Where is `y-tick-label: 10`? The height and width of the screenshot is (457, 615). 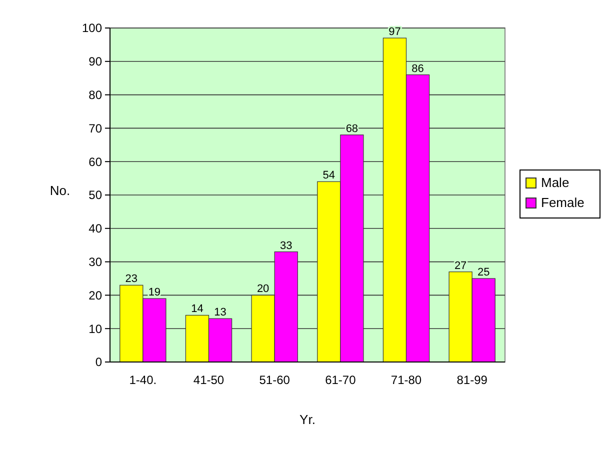 y-tick-label: 10 is located at coordinates (95, 329).